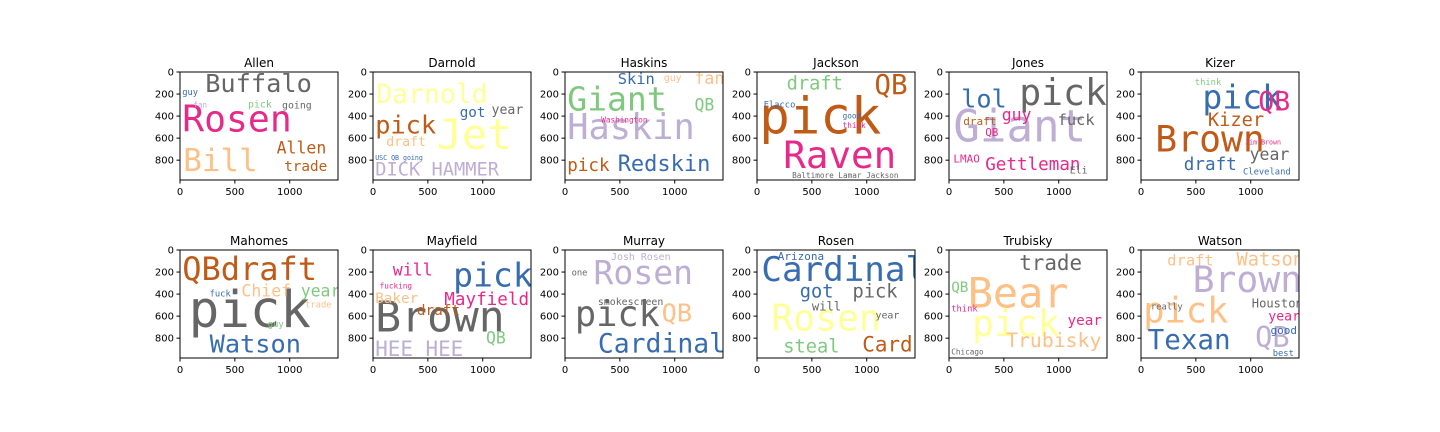  What do you see at coordinates (399, 158) in the screenshot?
I see `cloud-word: USC QB going` at bounding box center [399, 158].